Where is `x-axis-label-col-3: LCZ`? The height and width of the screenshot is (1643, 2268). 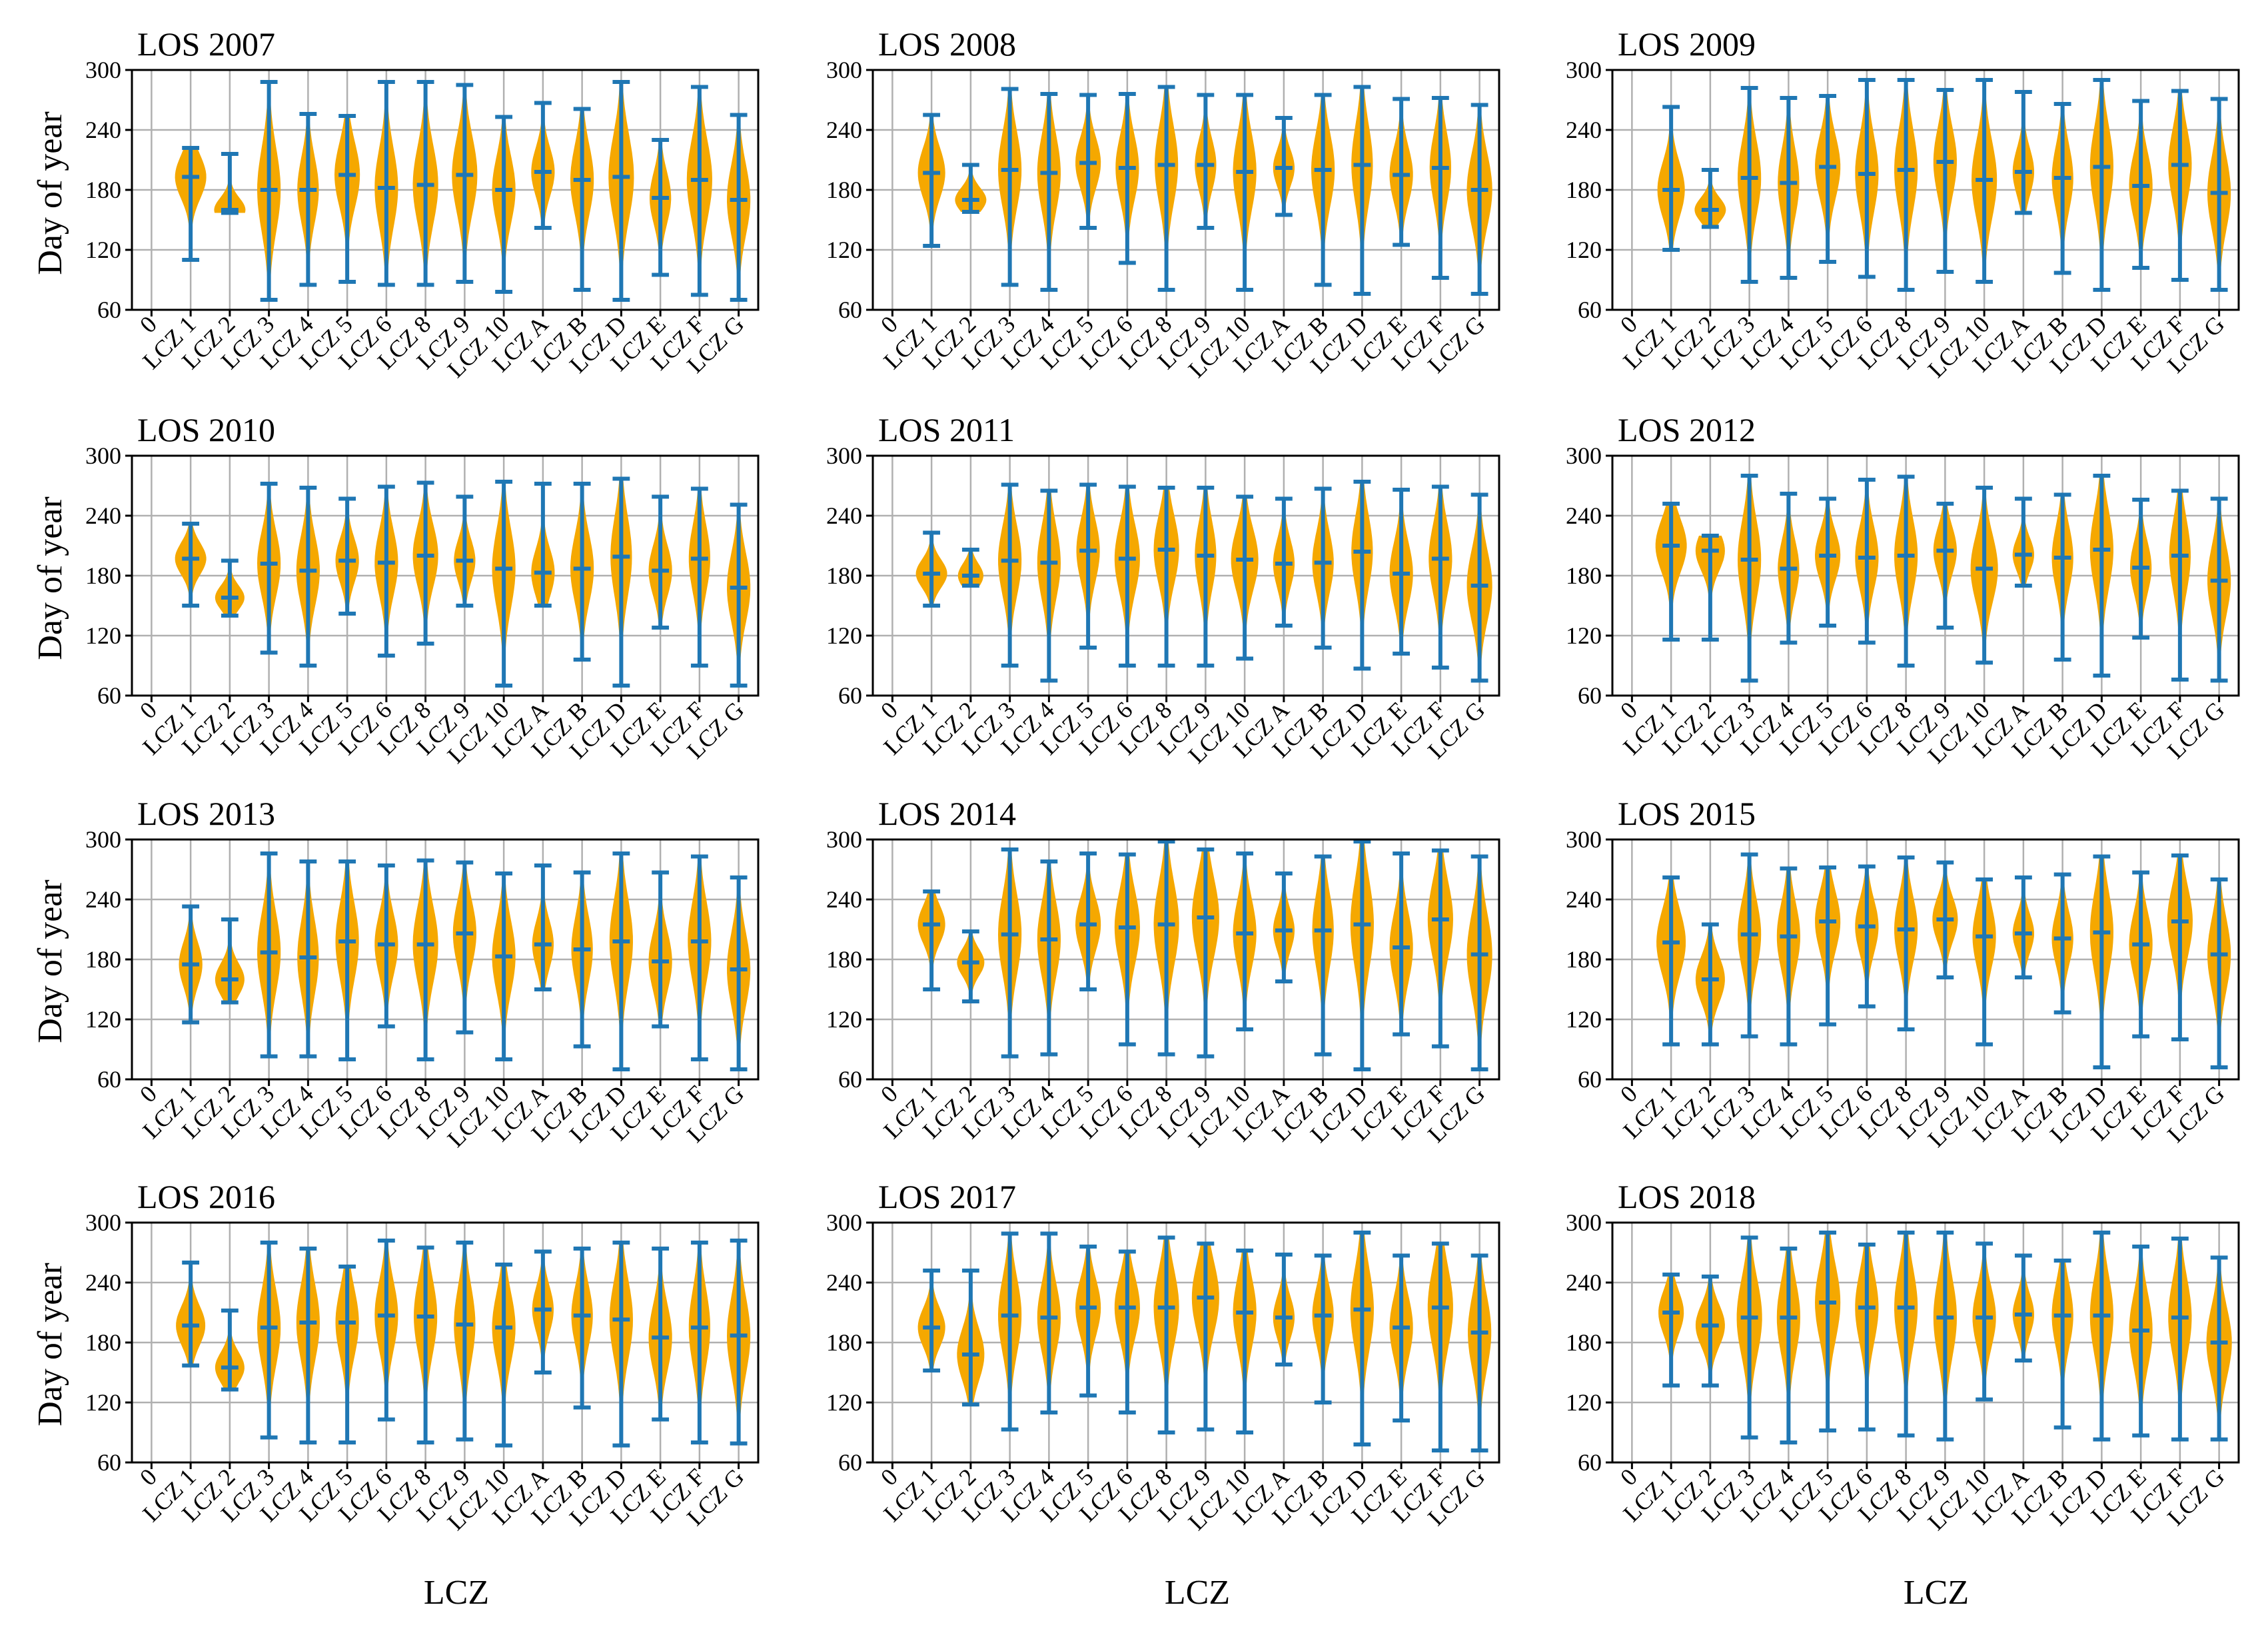
x-axis-label-col-3: LCZ is located at coordinates (1937, 1593).